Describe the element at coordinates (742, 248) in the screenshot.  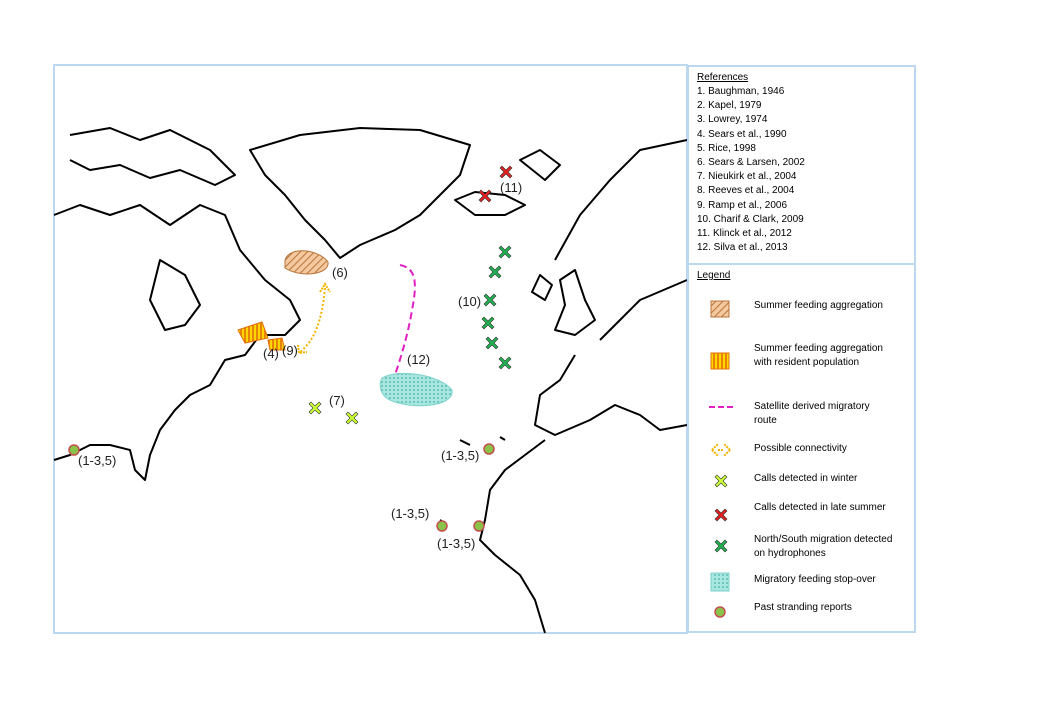
I see `reference-item: 12. Silva et al., 2013` at that location.